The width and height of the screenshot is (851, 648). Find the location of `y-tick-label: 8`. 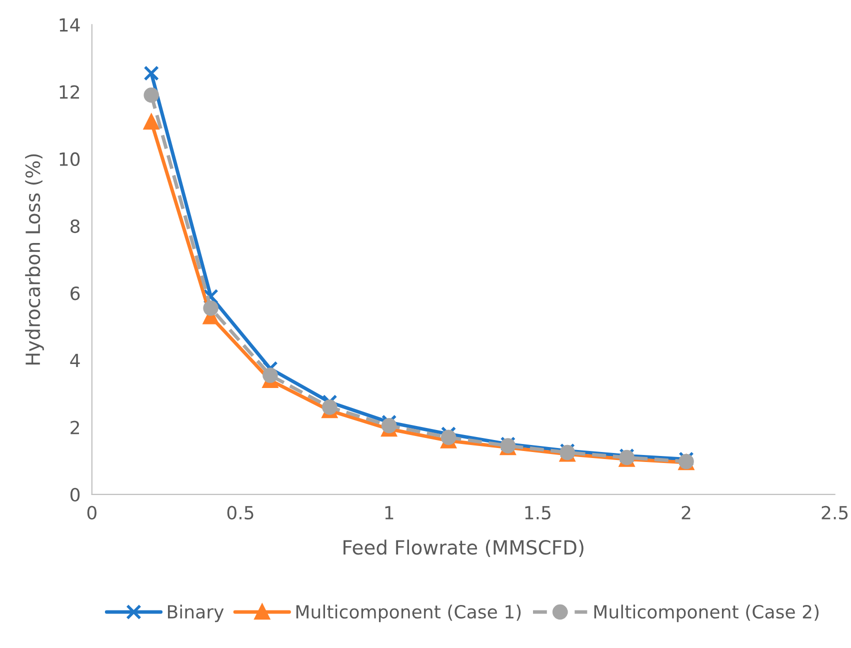

y-tick-label: 8 is located at coordinates (75, 226).